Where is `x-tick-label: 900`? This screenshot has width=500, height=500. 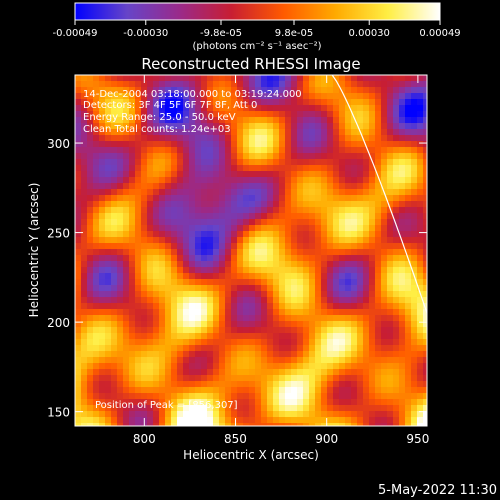
x-tick-label: 900 is located at coordinates (326, 439).